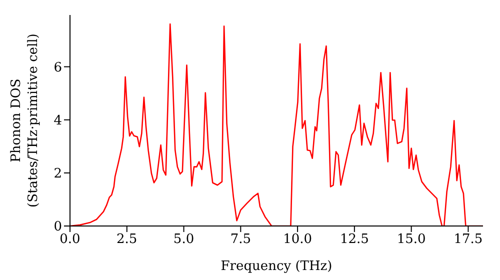 This screenshot has height=280, width=500. What do you see at coordinates (25, 120) in the screenshot?
I see `y-axis-title: Phonon DOS (States/THz·primitive cell)` at bounding box center [25, 120].